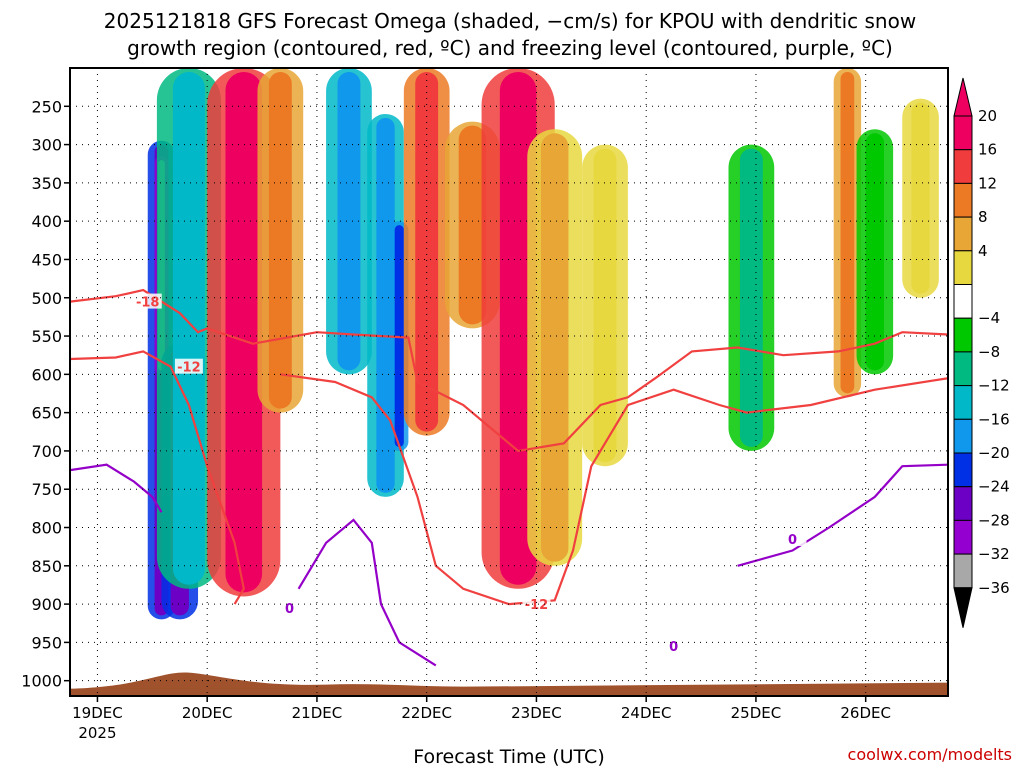  What do you see at coordinates (97, 713) in the screenshot?
I see `x-tick-label: 19DEC` at bounding box center [97, 713].